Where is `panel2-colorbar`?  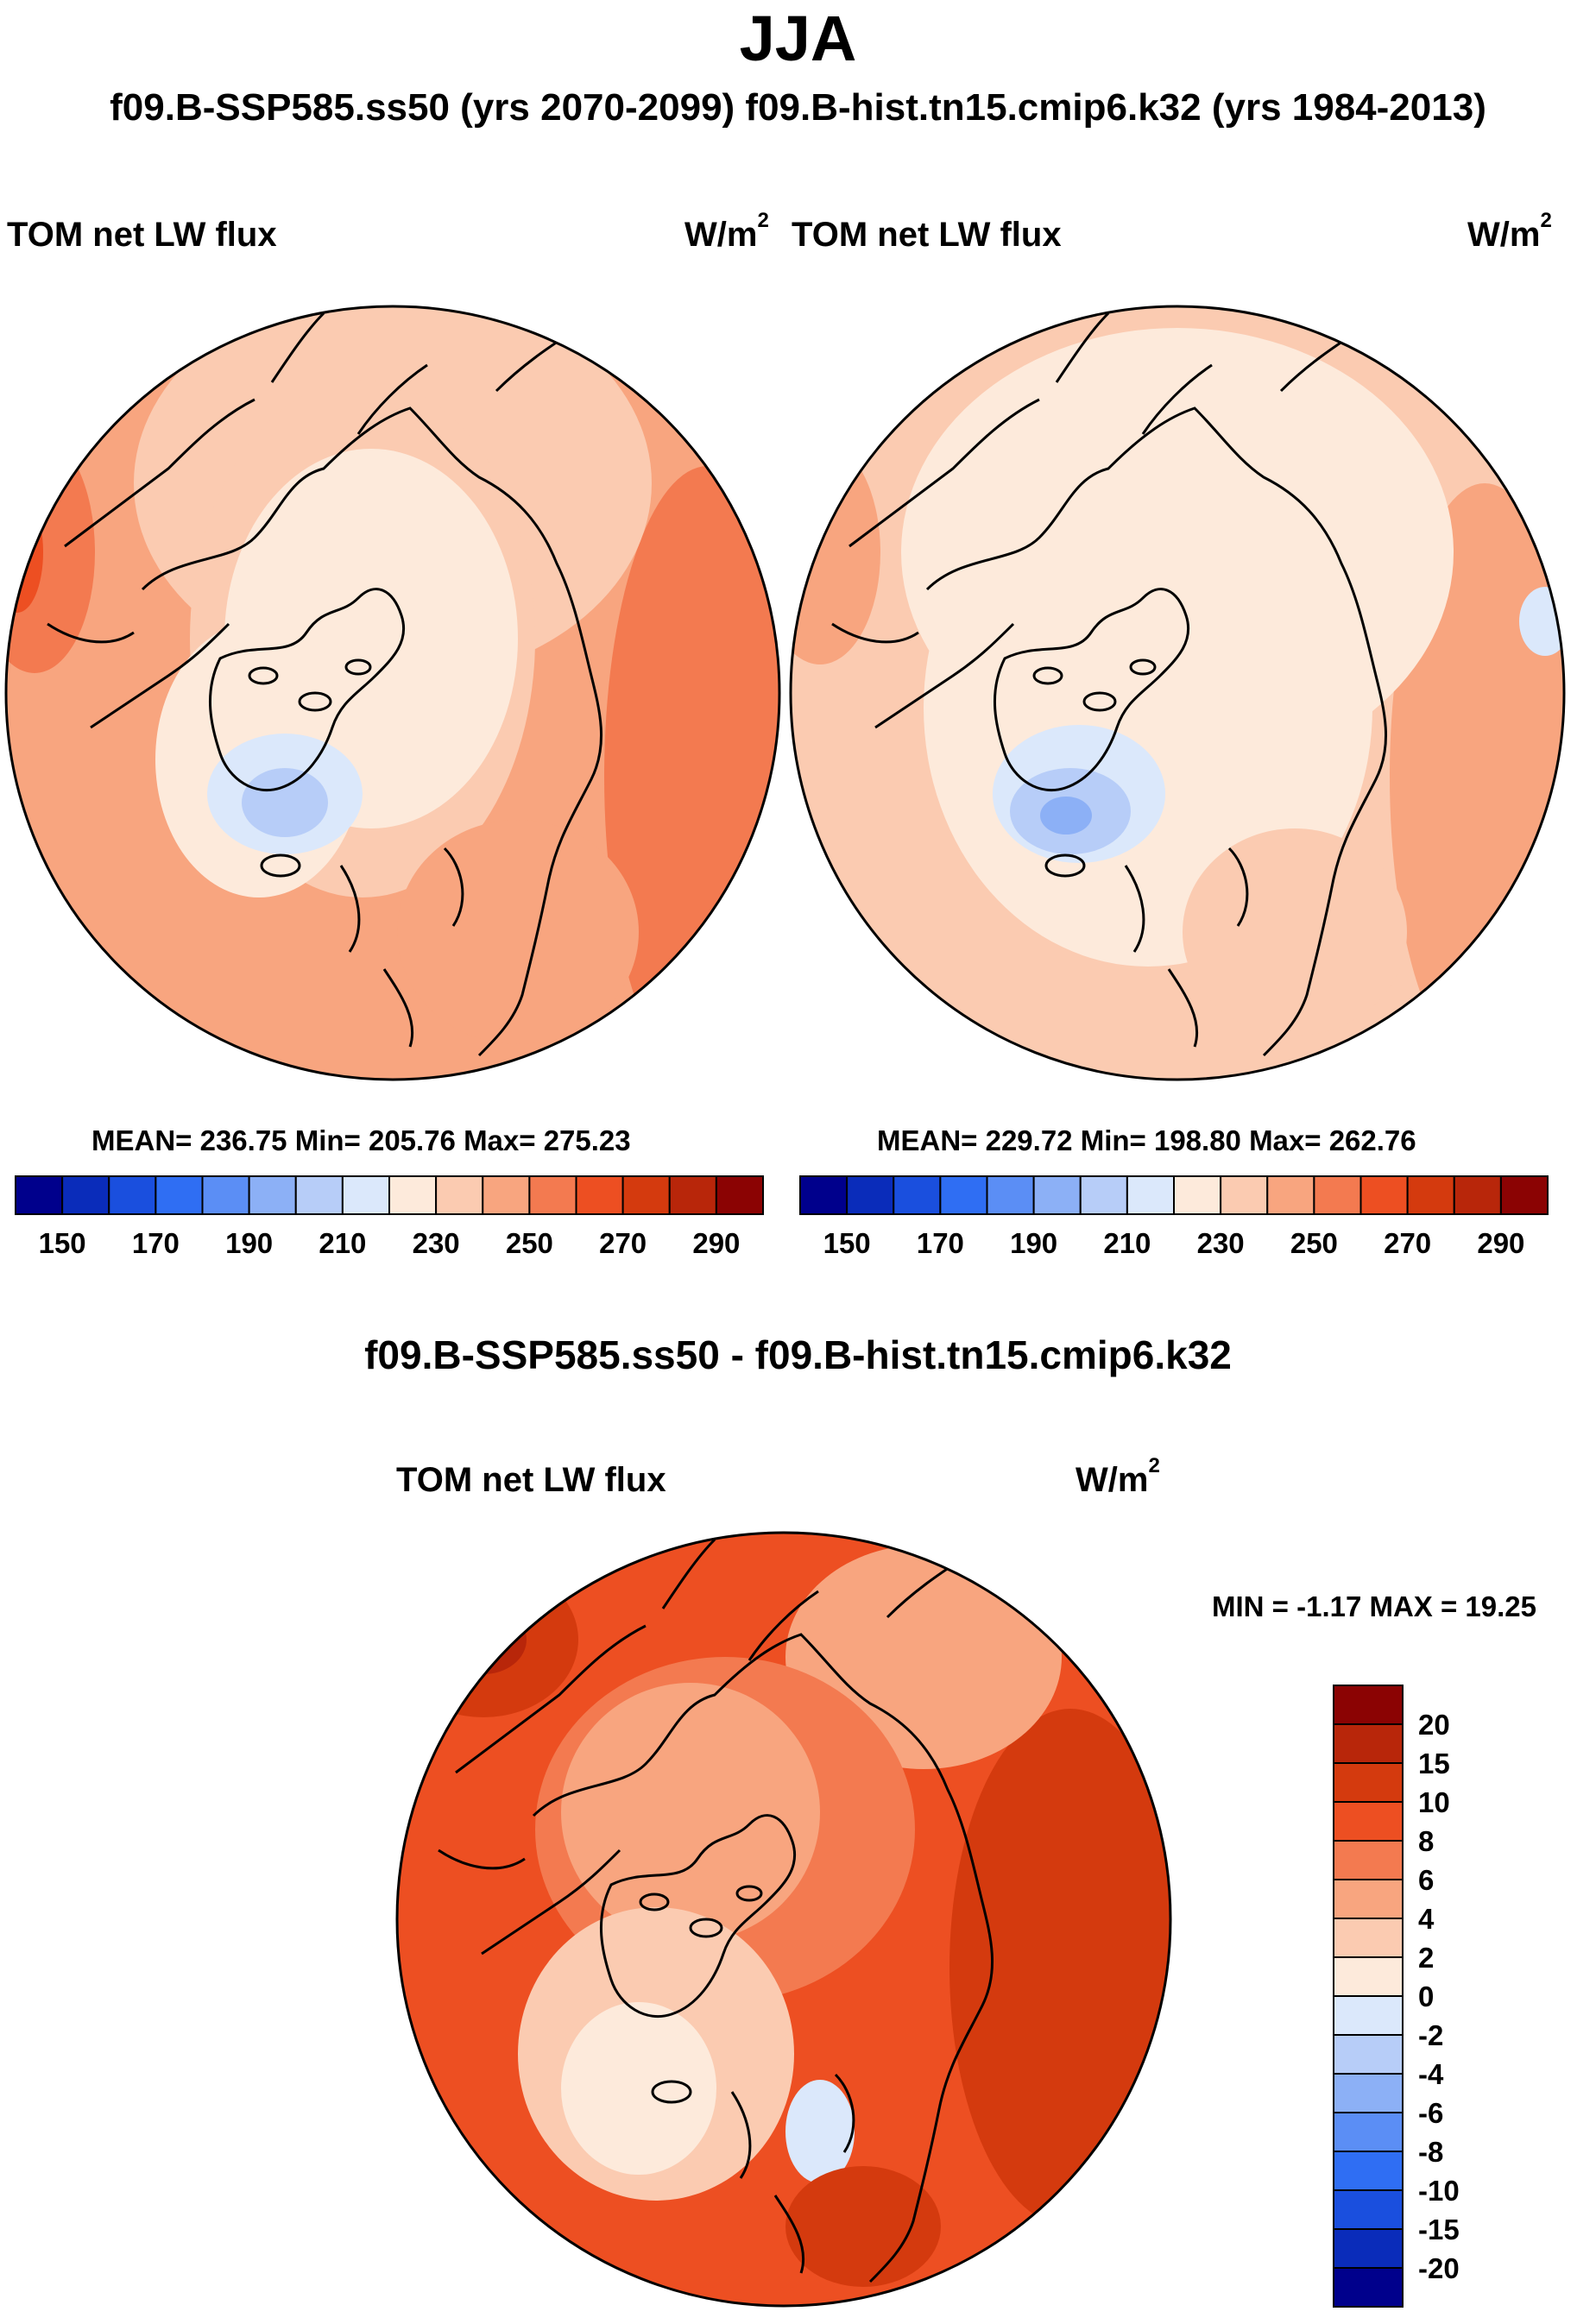
panel2-colorbar is located at coordinates (1174, 1195).